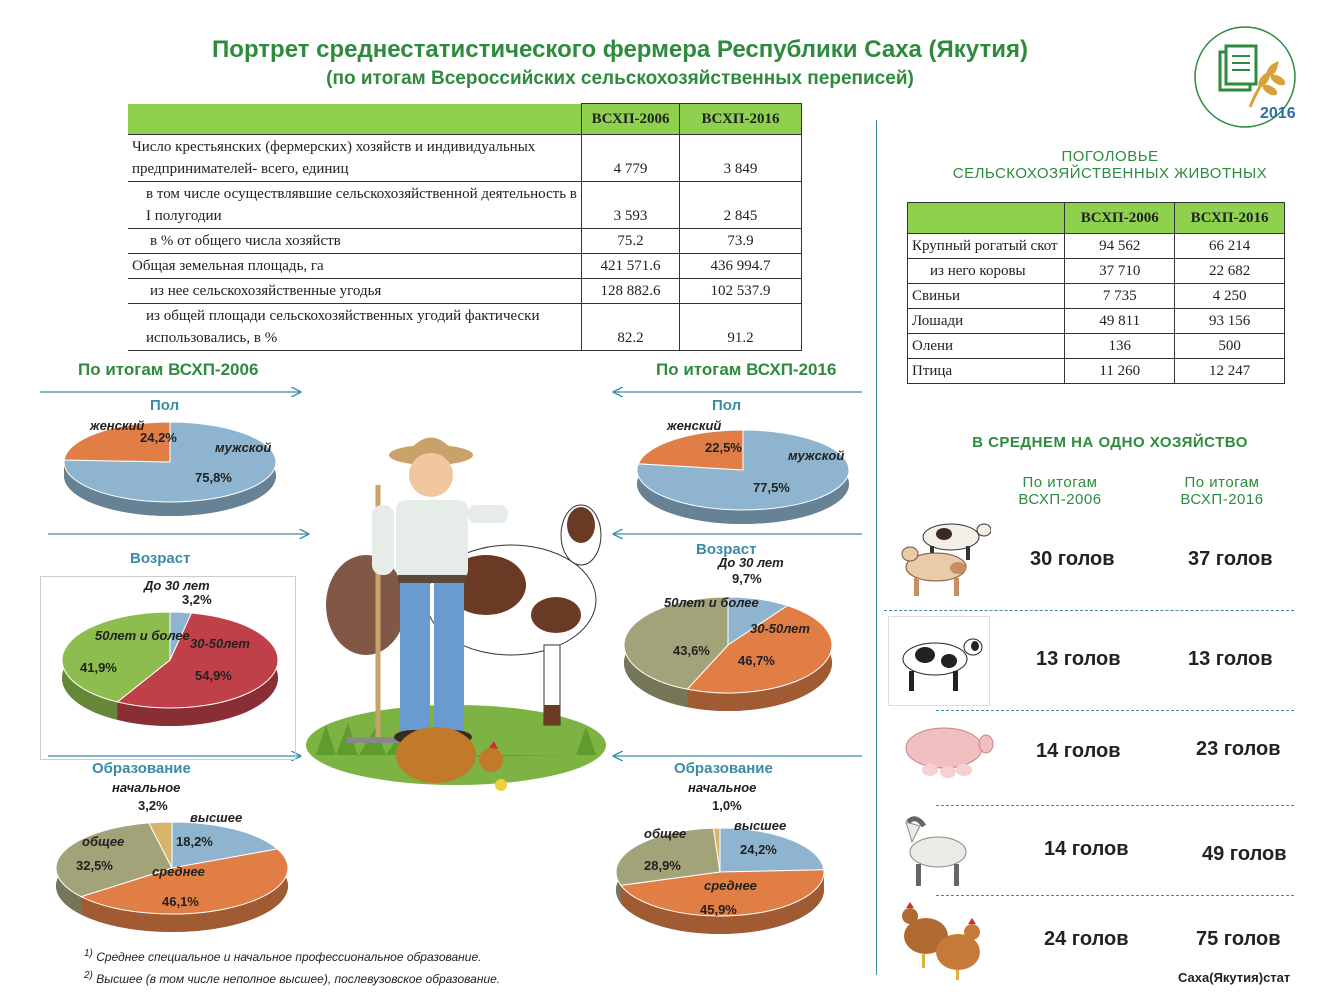 This screenshot has height=1008, width=1344. What do you see at coordinates (213, 477) in the screenshot?
I see `pie-slice-percent: 75,8%` at bounding box center [213, 477].